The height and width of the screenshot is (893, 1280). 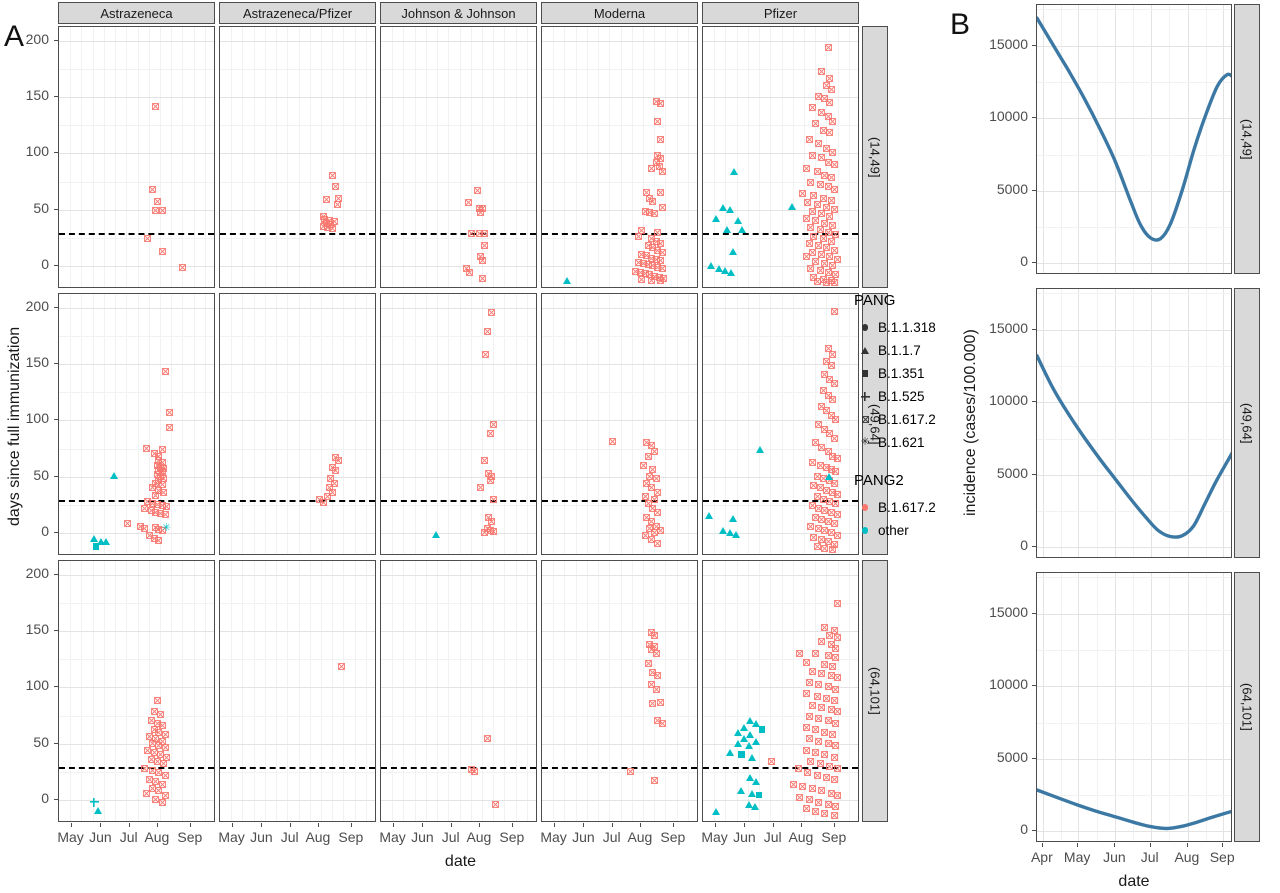 What do you see at coordinates (1247, 139) in the screenshot?
I see `panelb-facet-strip-row-label: (14,49]` at bounding box center [1247, 139].